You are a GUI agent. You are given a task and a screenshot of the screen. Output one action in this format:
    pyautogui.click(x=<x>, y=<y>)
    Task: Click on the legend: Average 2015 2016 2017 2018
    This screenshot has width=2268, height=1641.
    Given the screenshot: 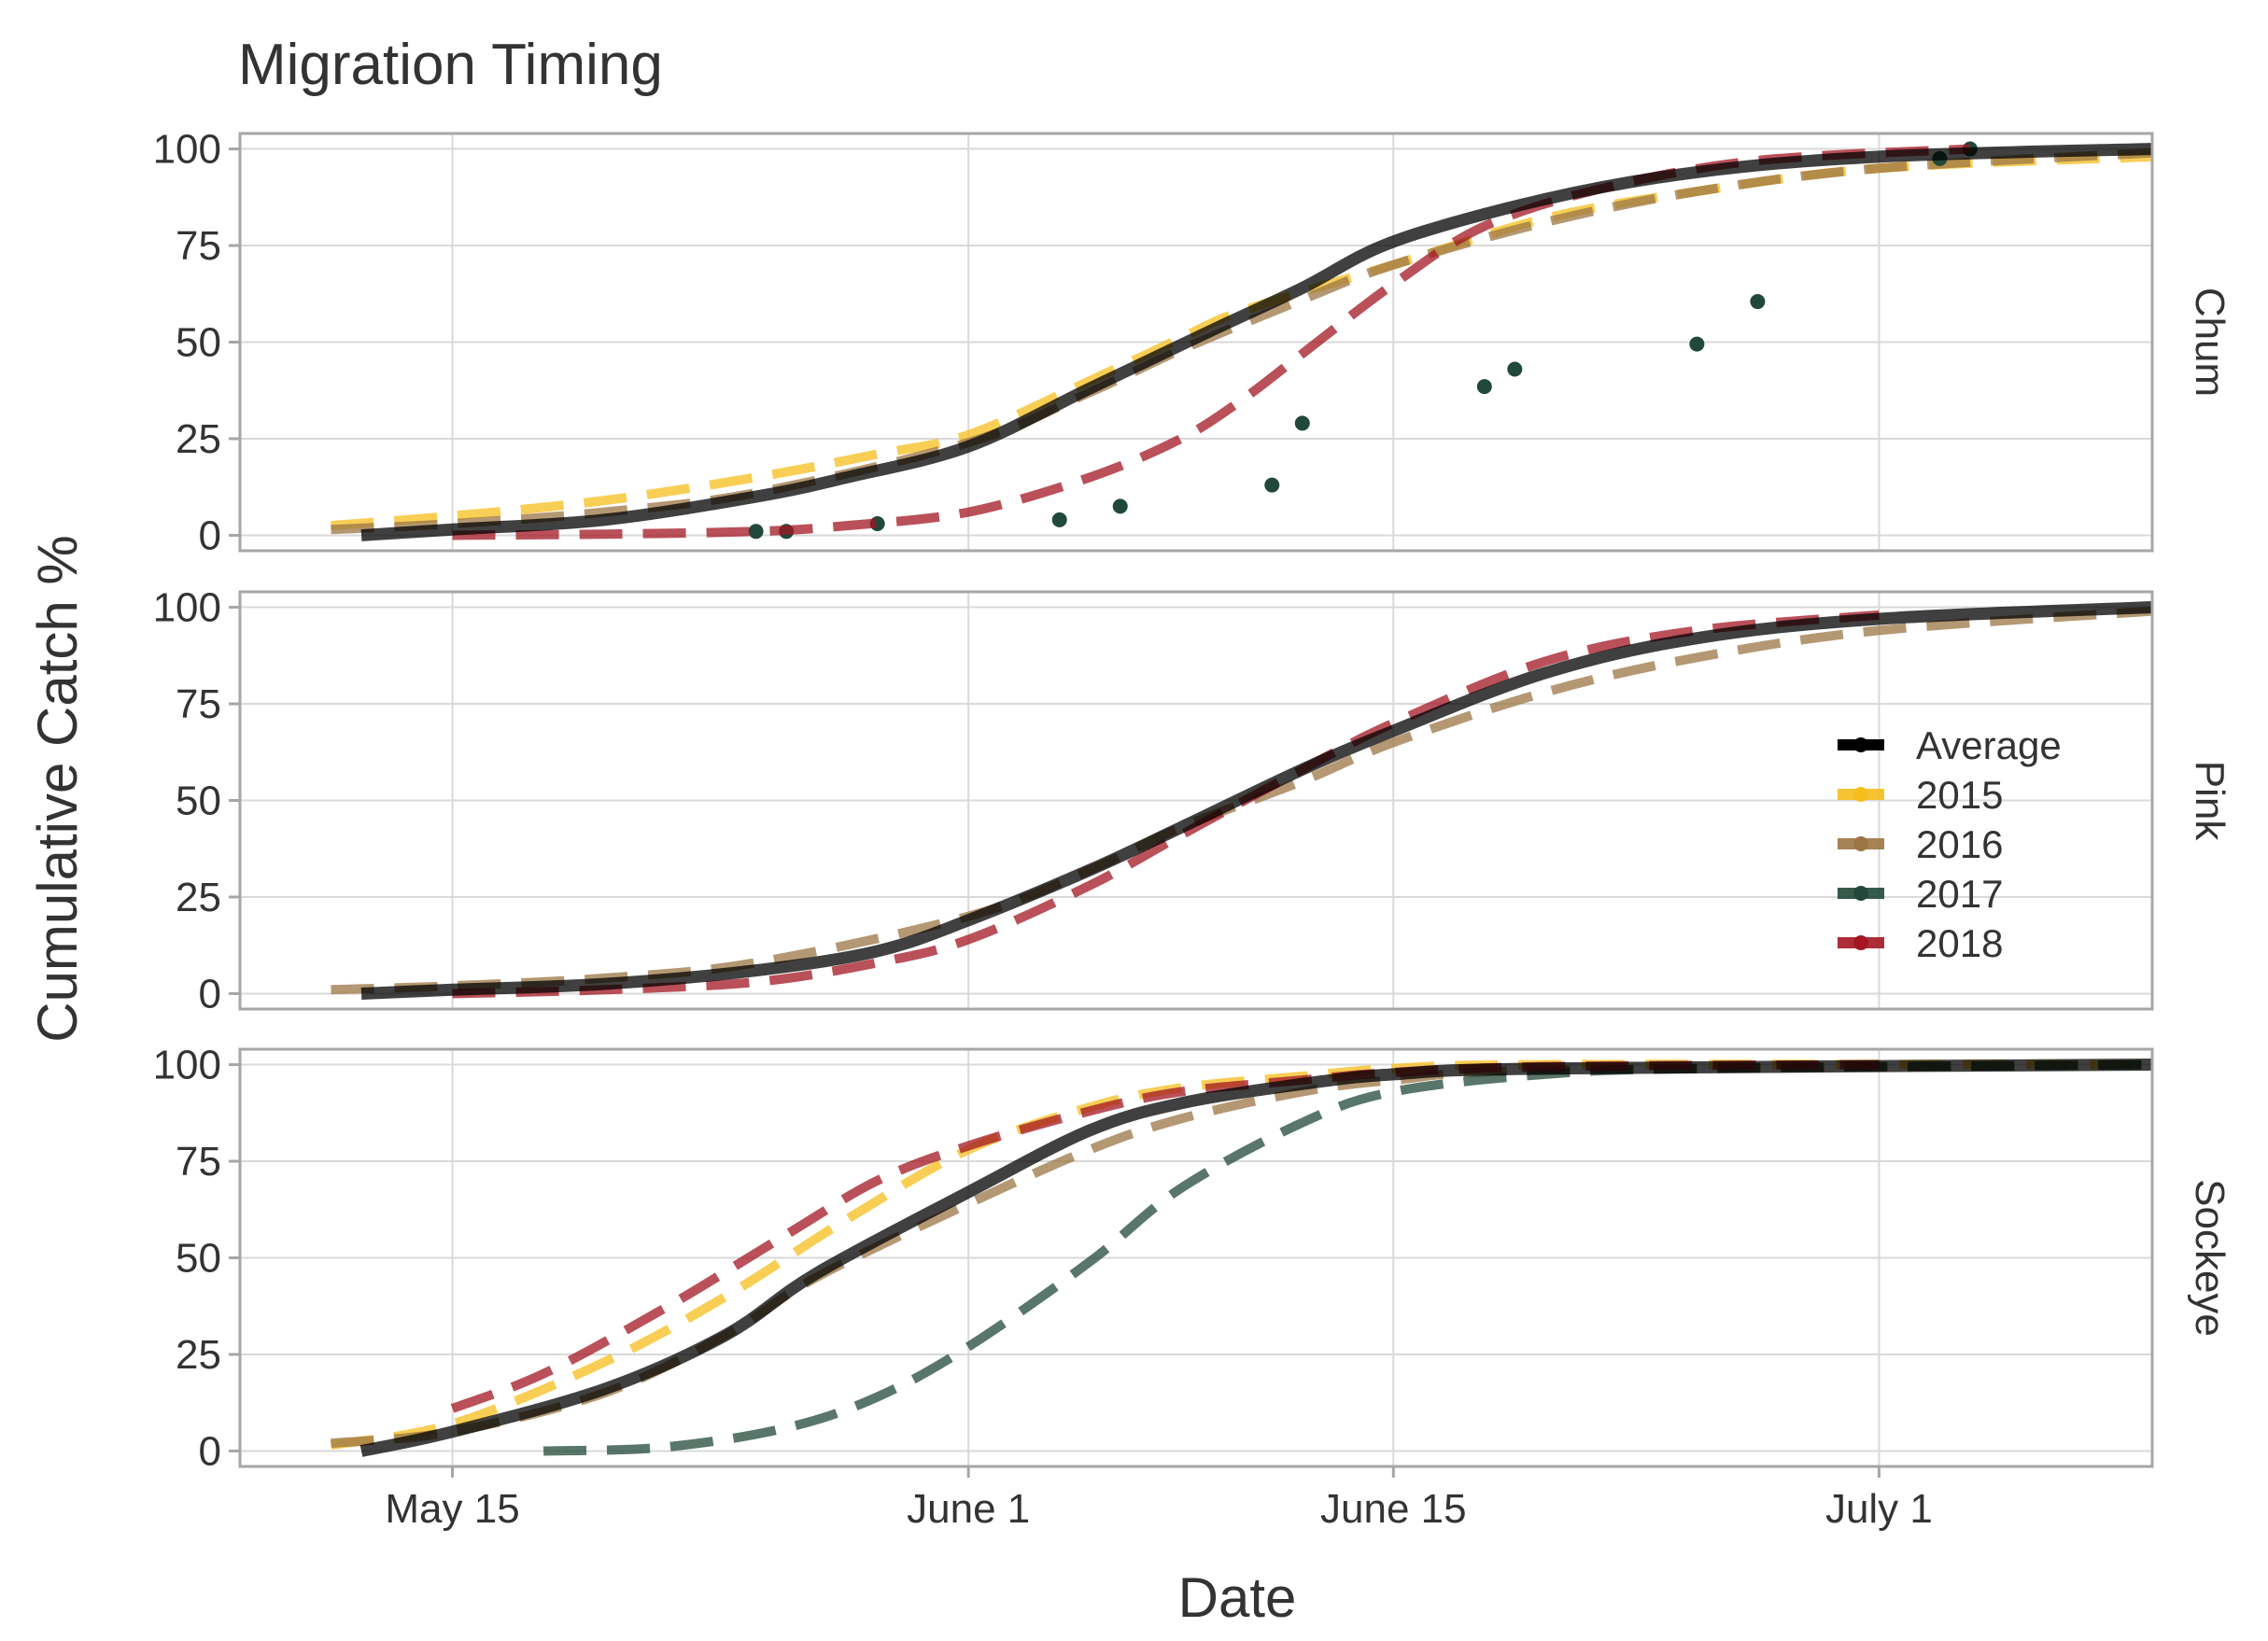 What is the action you would take?
    pyautogui.click(x=1950, y=844)
    